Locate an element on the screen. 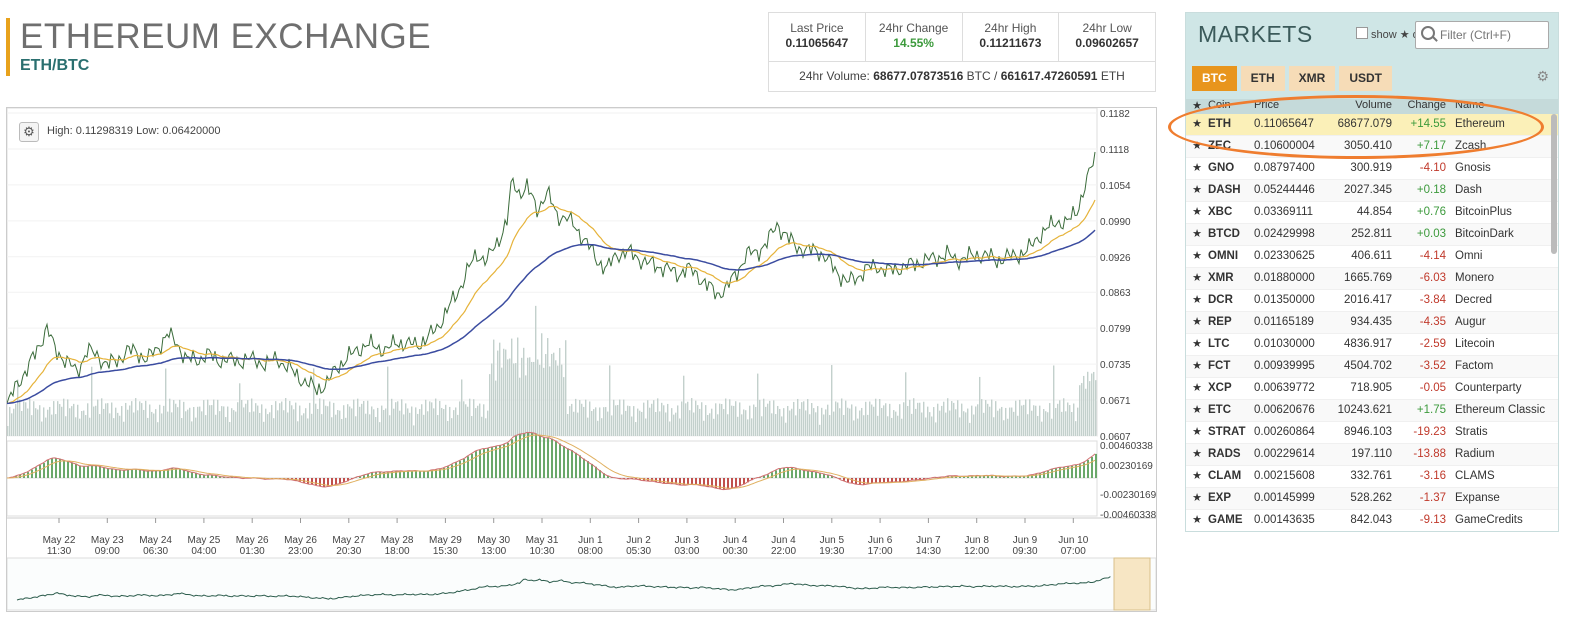 This screenshot has width=1571, height=620. market-row-dash: ★ DASH 0.05244446 2027.345 +0.18 Dash is located at coordinates (1372, 191).